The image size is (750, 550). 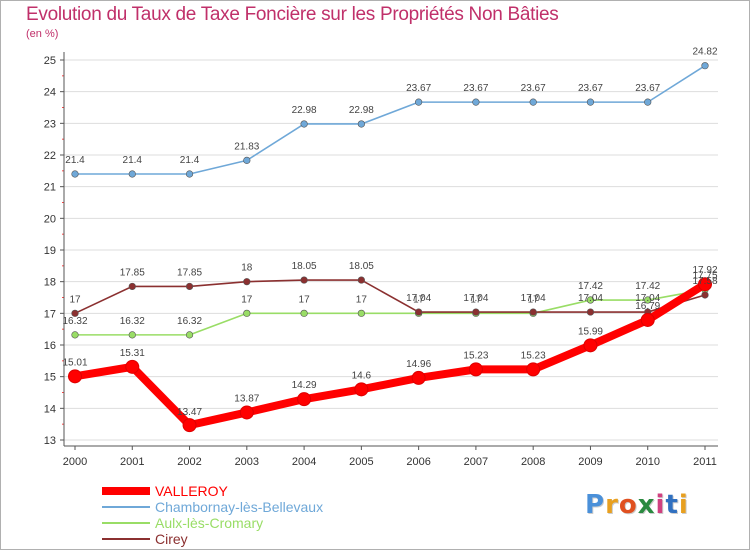 What do you see at coordinates (704, 270) in the screenshot?
I see `data-label: 17.92` at bounding box center [704, 270].